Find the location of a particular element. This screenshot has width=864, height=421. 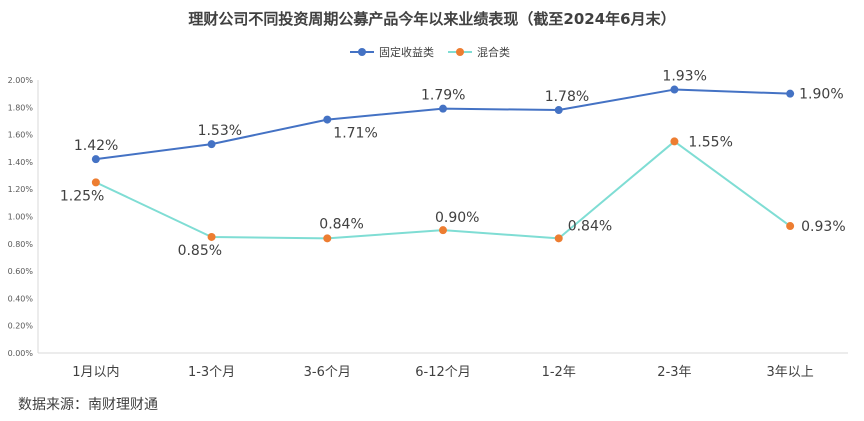

data-label: 0.85% is located at coordinates (200, 251).